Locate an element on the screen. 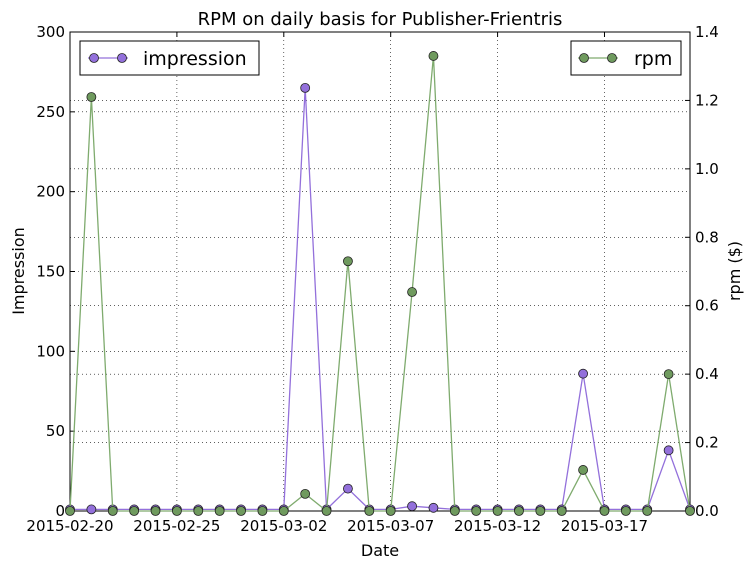  y-axis-title: Impression is located at coordinates (18, 271).